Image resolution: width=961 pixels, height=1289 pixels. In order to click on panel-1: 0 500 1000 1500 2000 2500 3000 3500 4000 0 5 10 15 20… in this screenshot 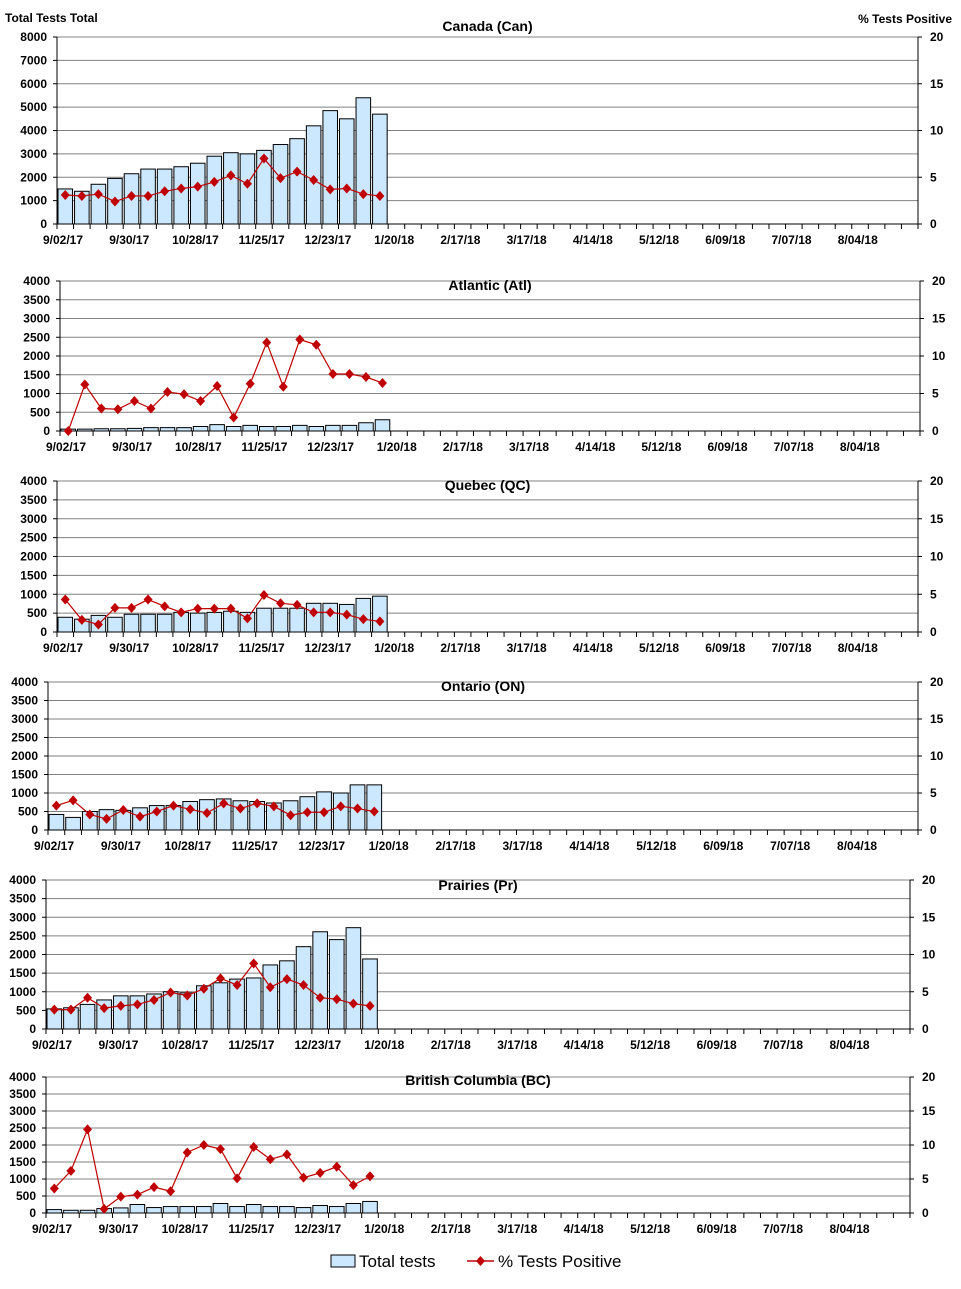, I will do `click(484, 364)`.